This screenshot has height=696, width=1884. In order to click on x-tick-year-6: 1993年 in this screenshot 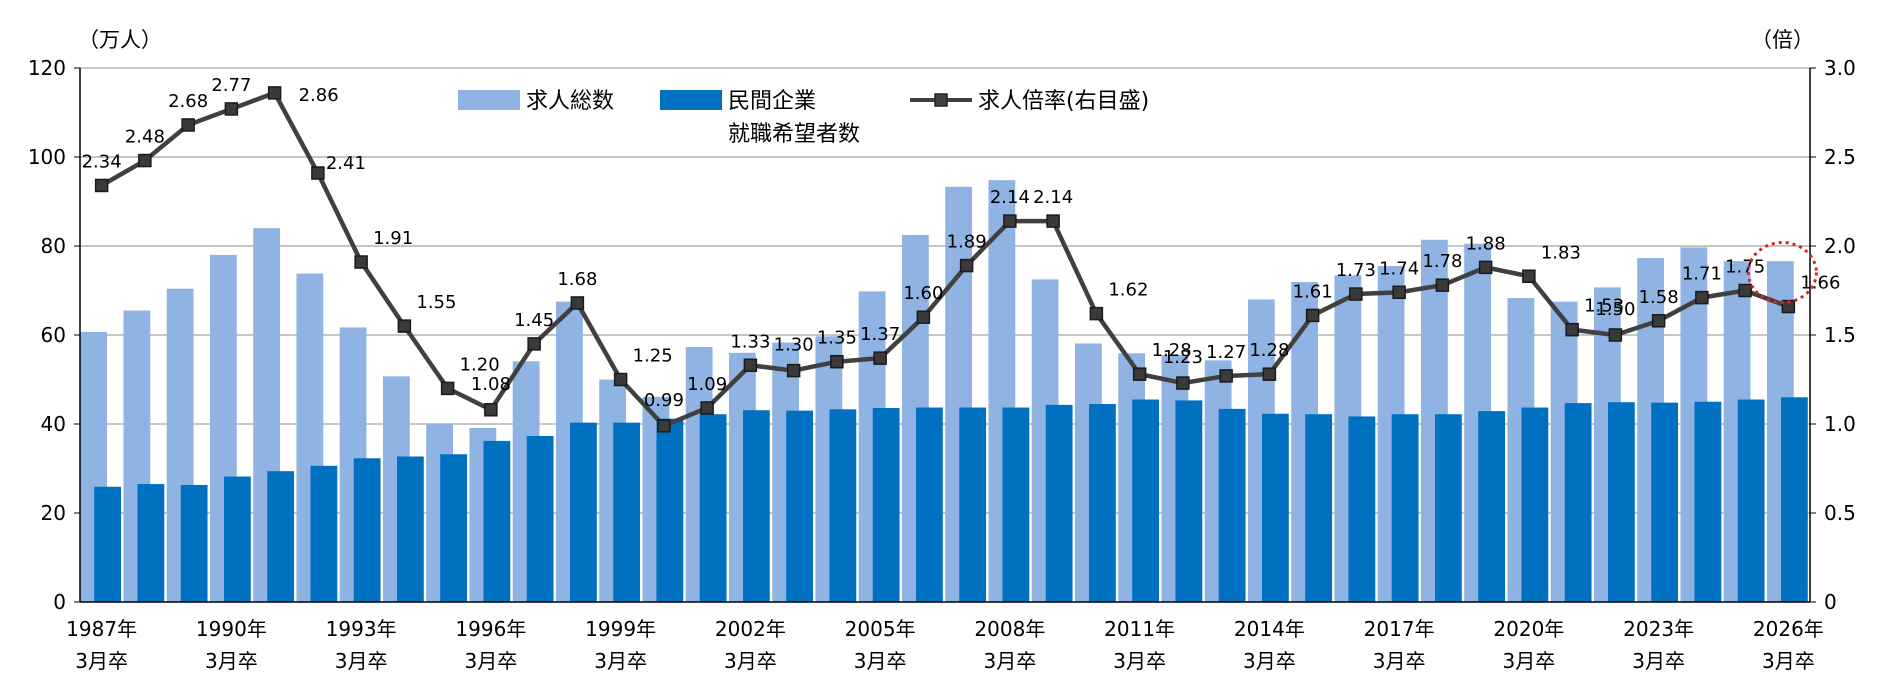, I will do `click(361, 629)`.